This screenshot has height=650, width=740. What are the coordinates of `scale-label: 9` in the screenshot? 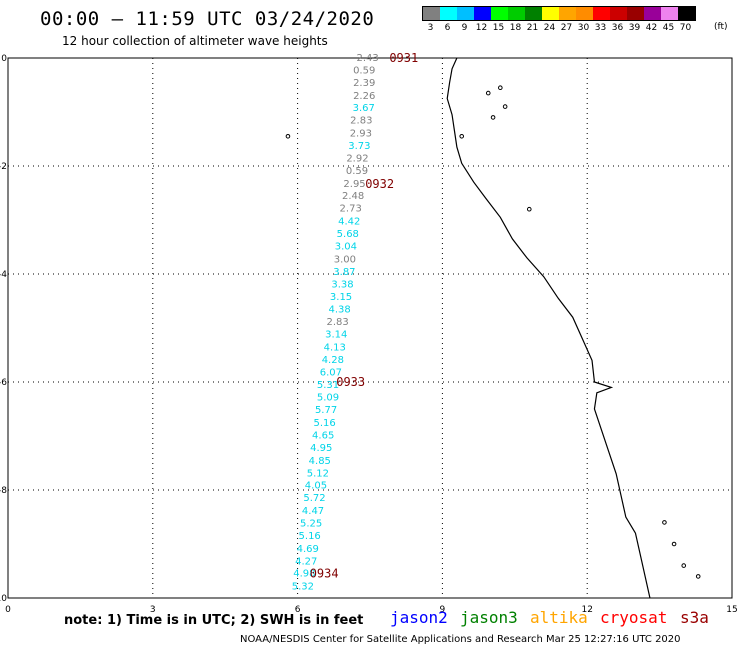 It's located at (464, 28).